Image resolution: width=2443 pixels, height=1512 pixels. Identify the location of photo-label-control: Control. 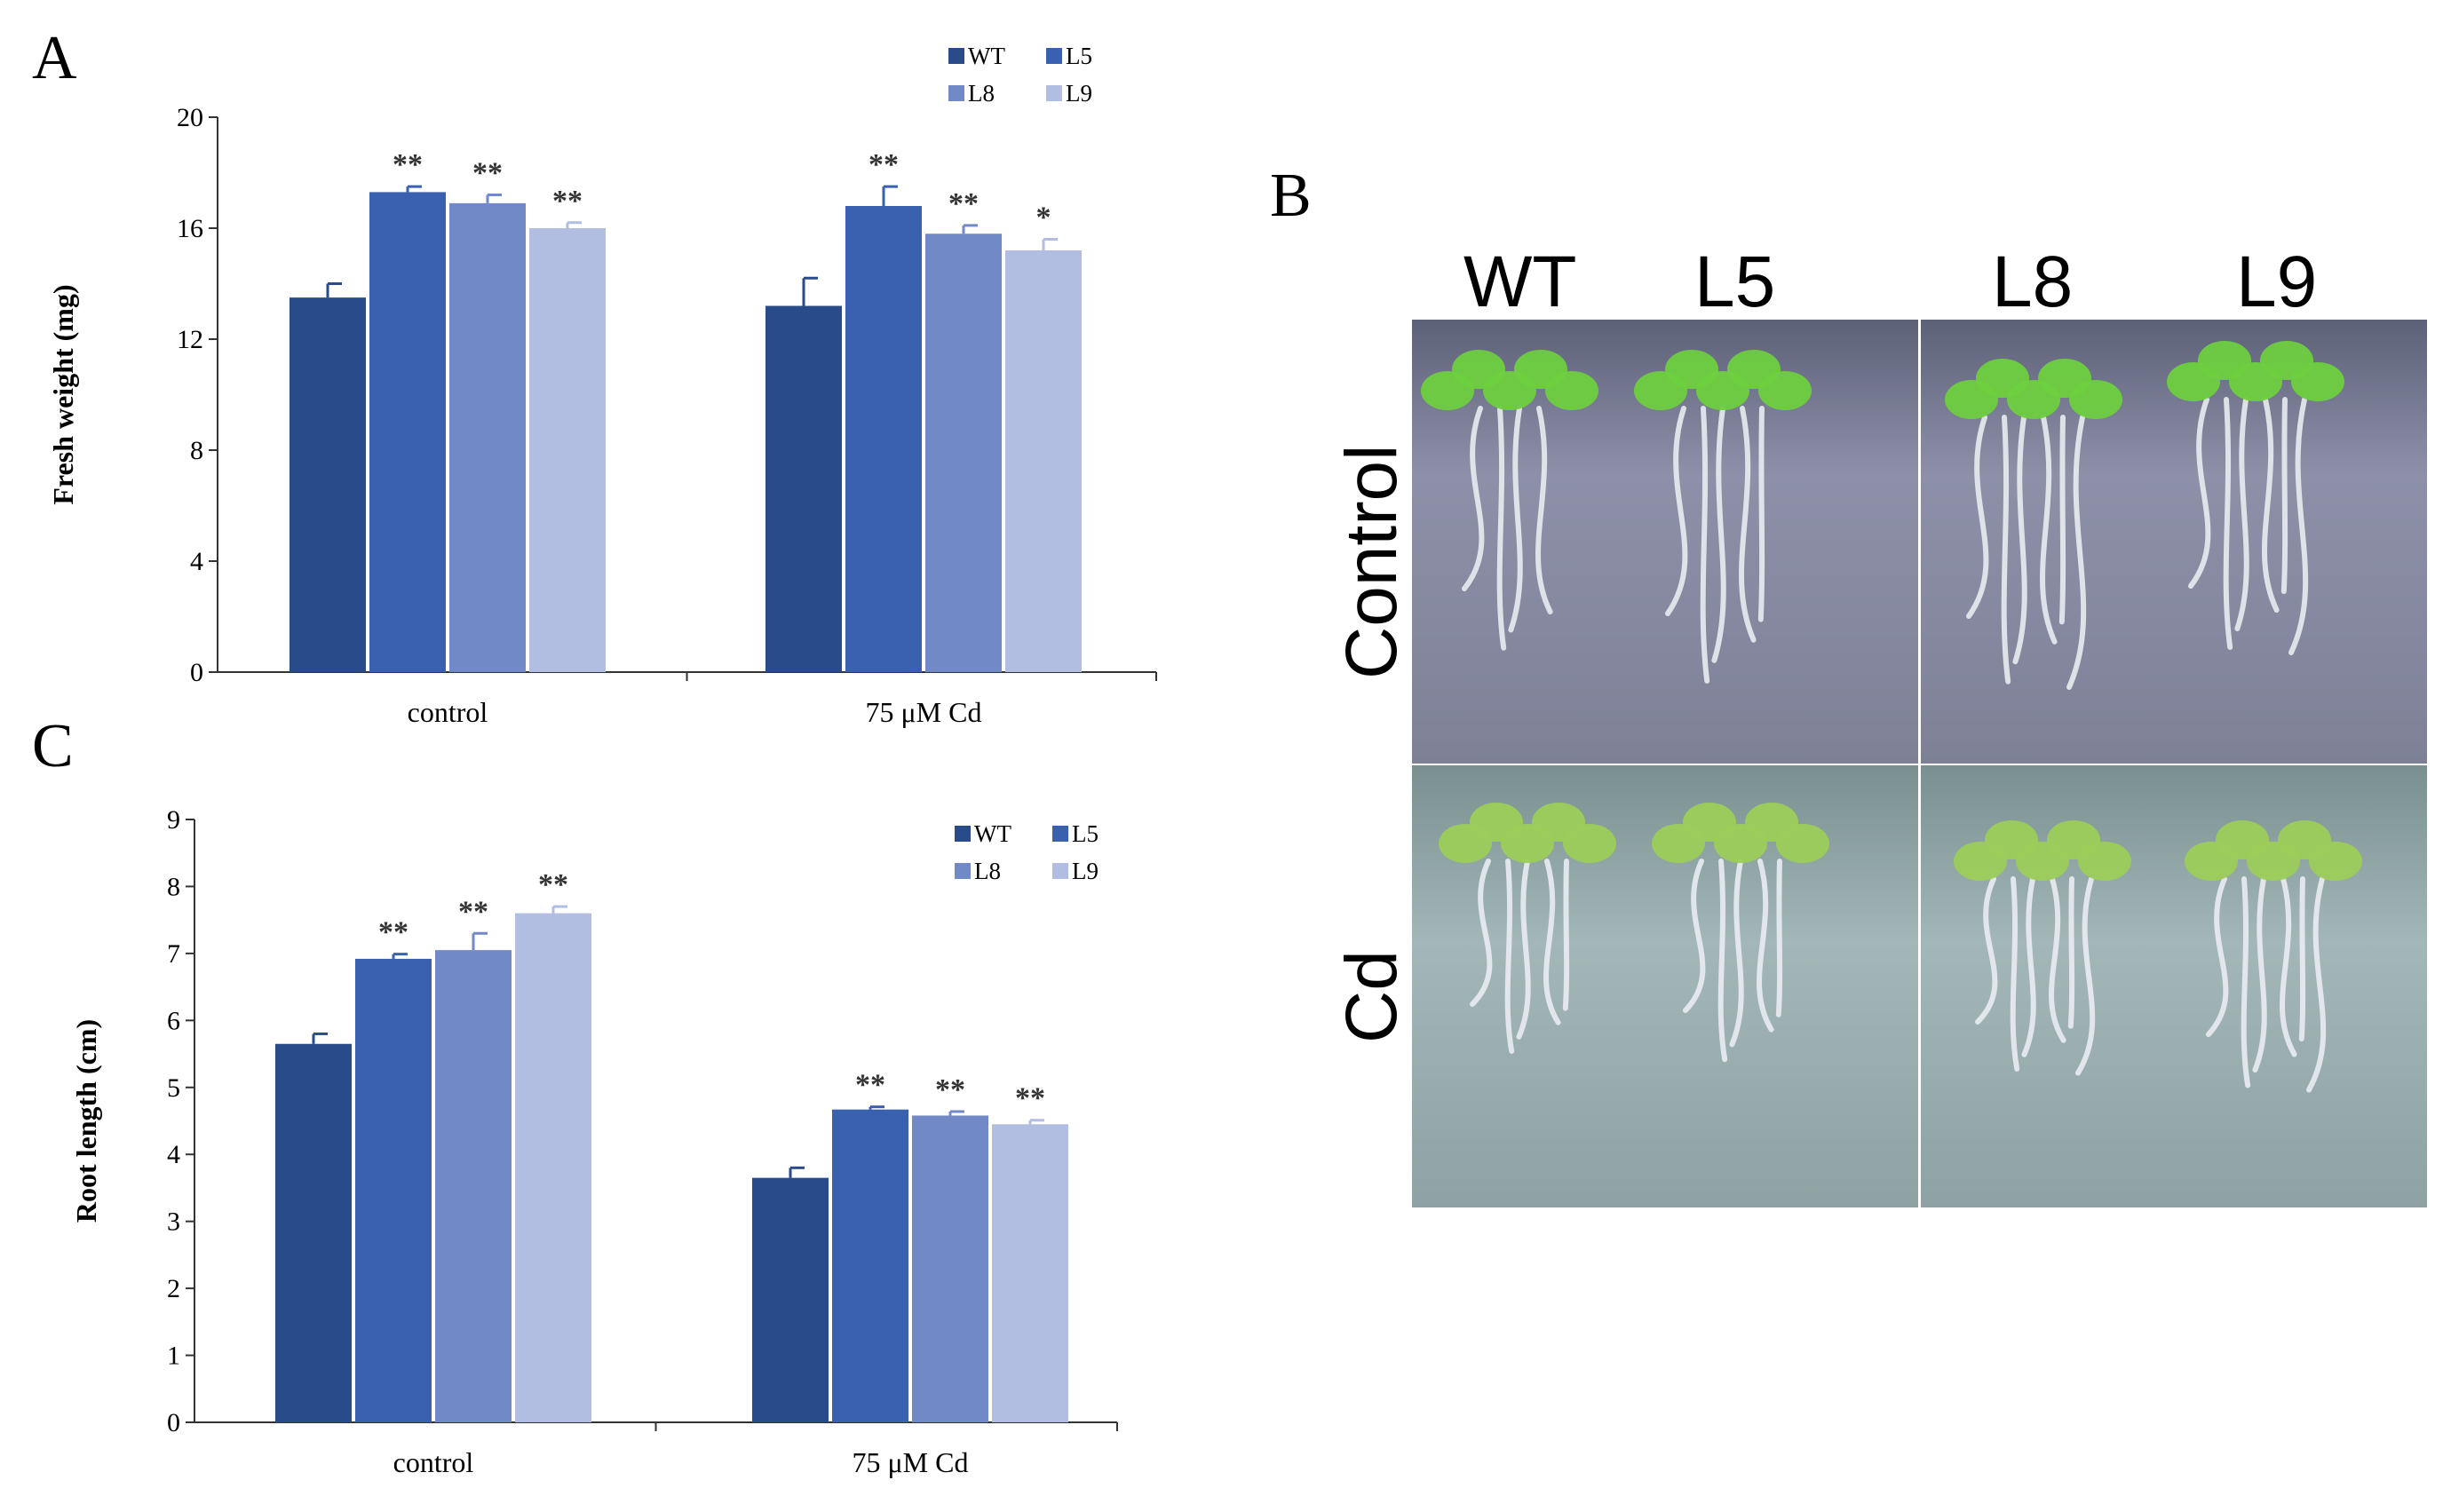
(1371, 562).